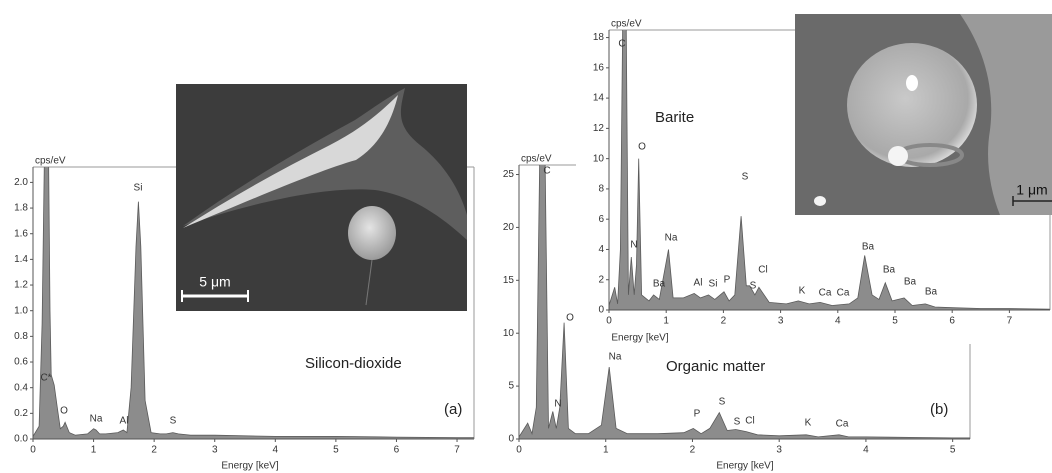 Image resolution: width=1052 pixels, height=473 pixels. I want to click on y-tick-label: 20, so click(509, 227).